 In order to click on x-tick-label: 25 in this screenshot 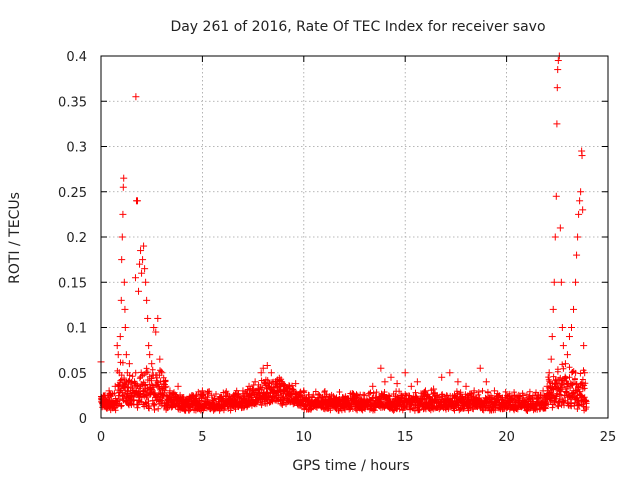, I will do `click(608, 437)`.